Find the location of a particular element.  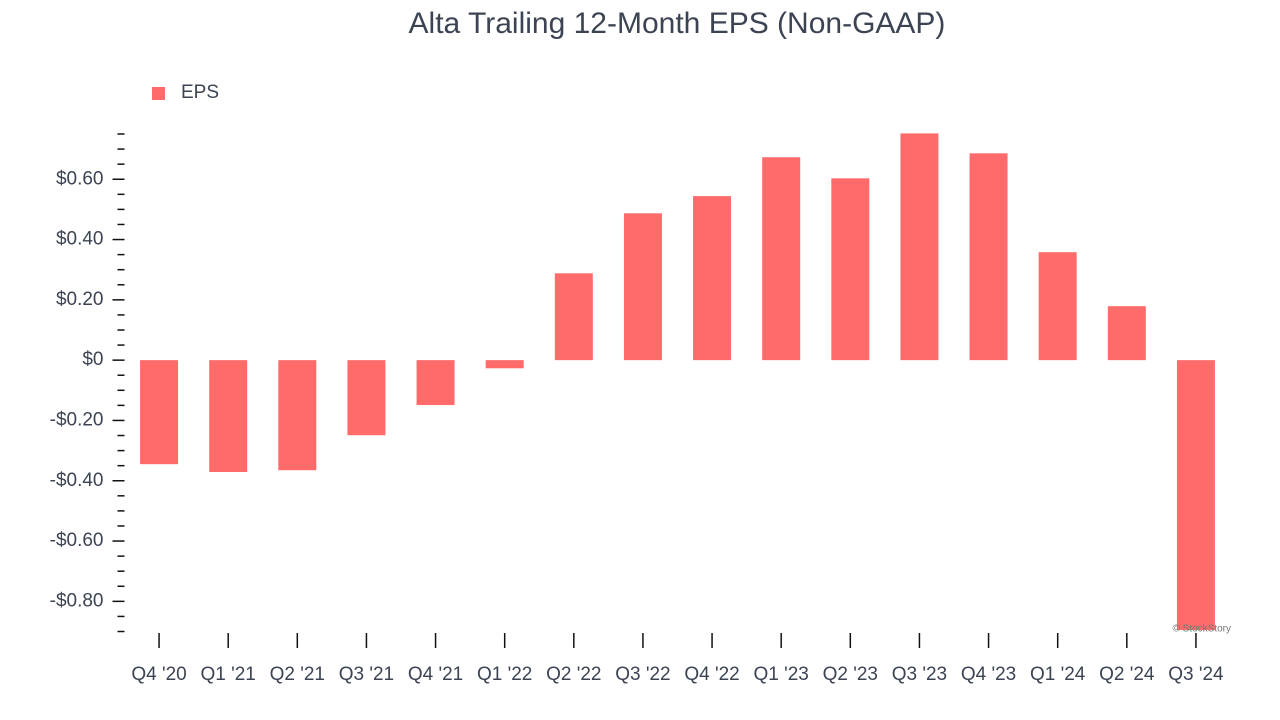

x-tick-label: Q3 '22 is located at coordinates (642, 674).